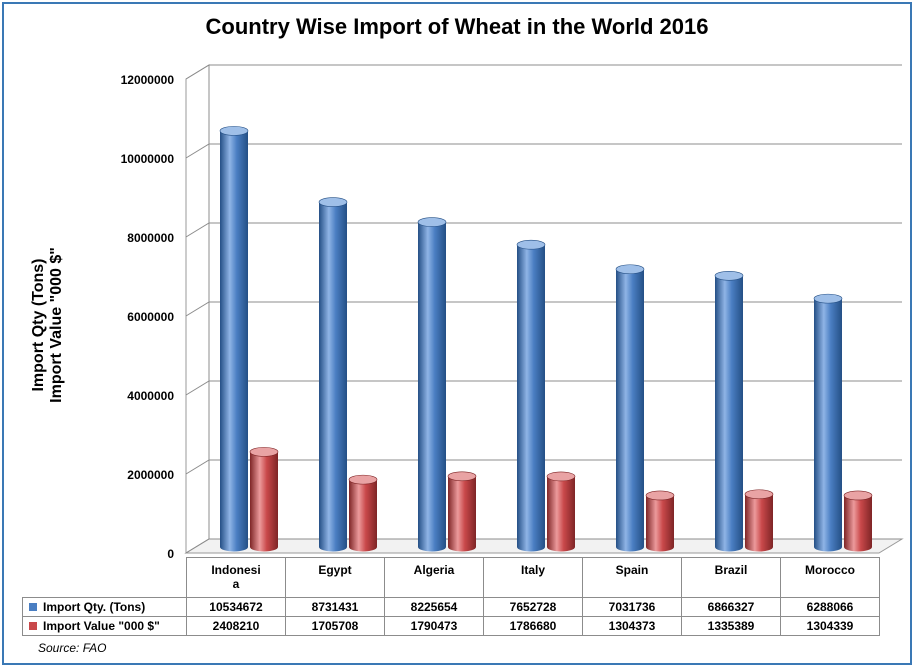  I want to click on category-label: Brazil, so click(731, 577).